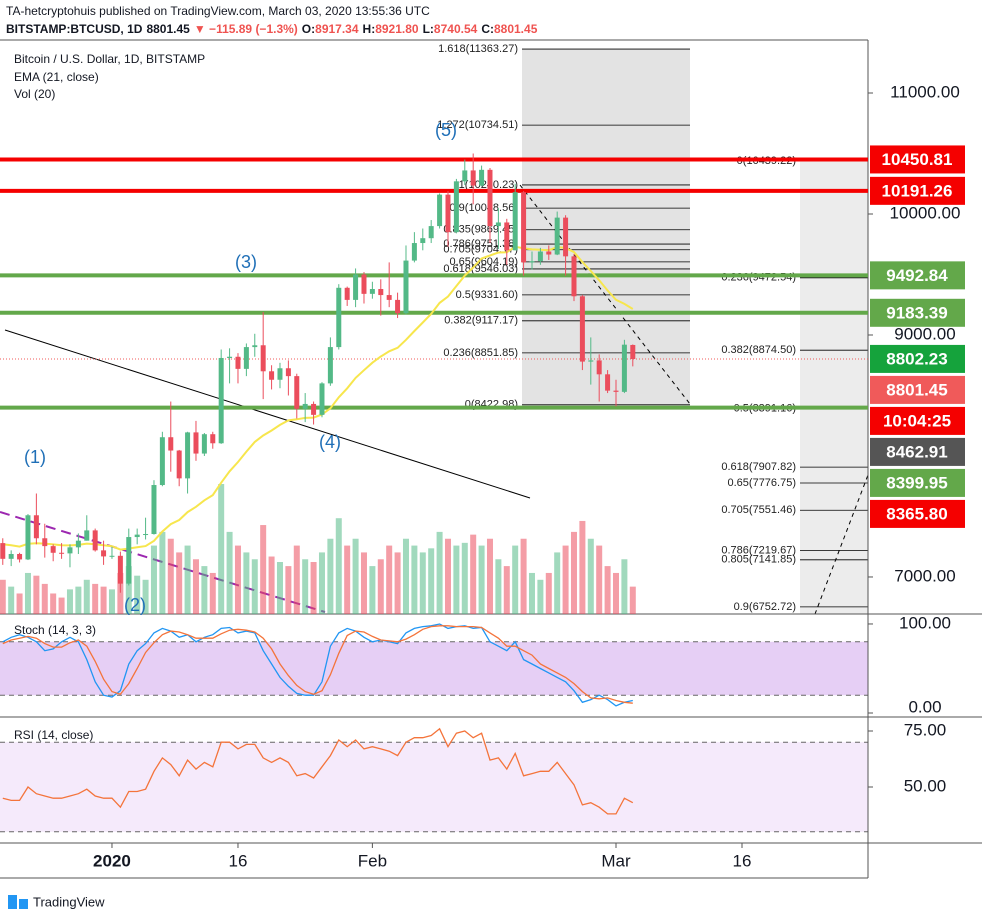  Describe the element at coordinates (35, 457) in the screenshot. I see `wave-label: (1)` at that location.